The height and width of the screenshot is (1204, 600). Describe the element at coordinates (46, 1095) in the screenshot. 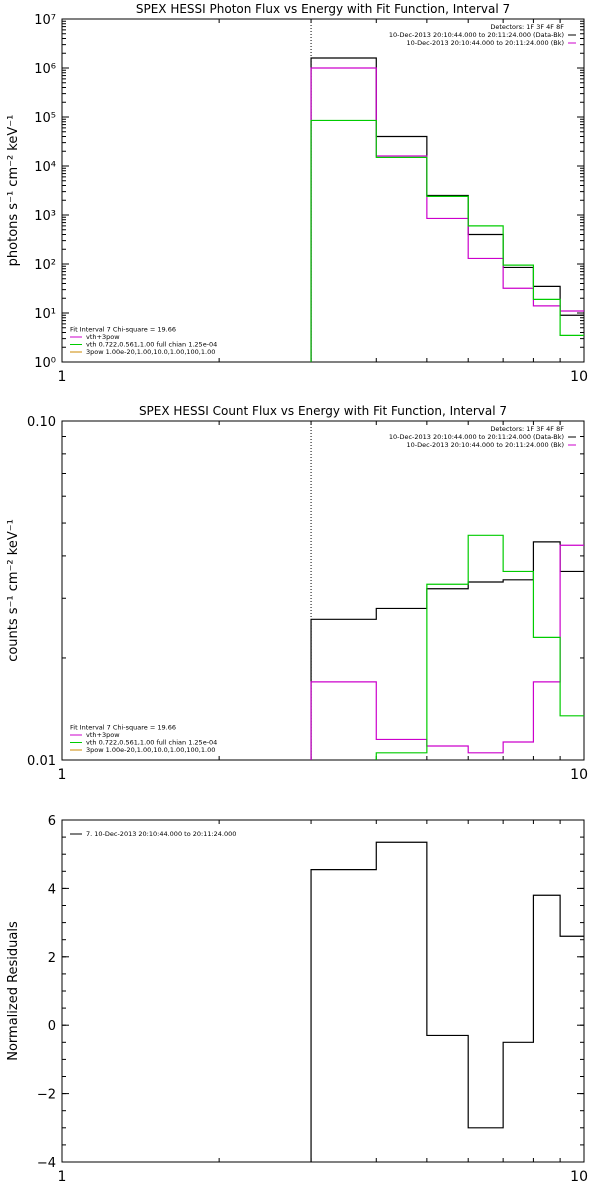

I see `y-tick-label: −2` at that location.